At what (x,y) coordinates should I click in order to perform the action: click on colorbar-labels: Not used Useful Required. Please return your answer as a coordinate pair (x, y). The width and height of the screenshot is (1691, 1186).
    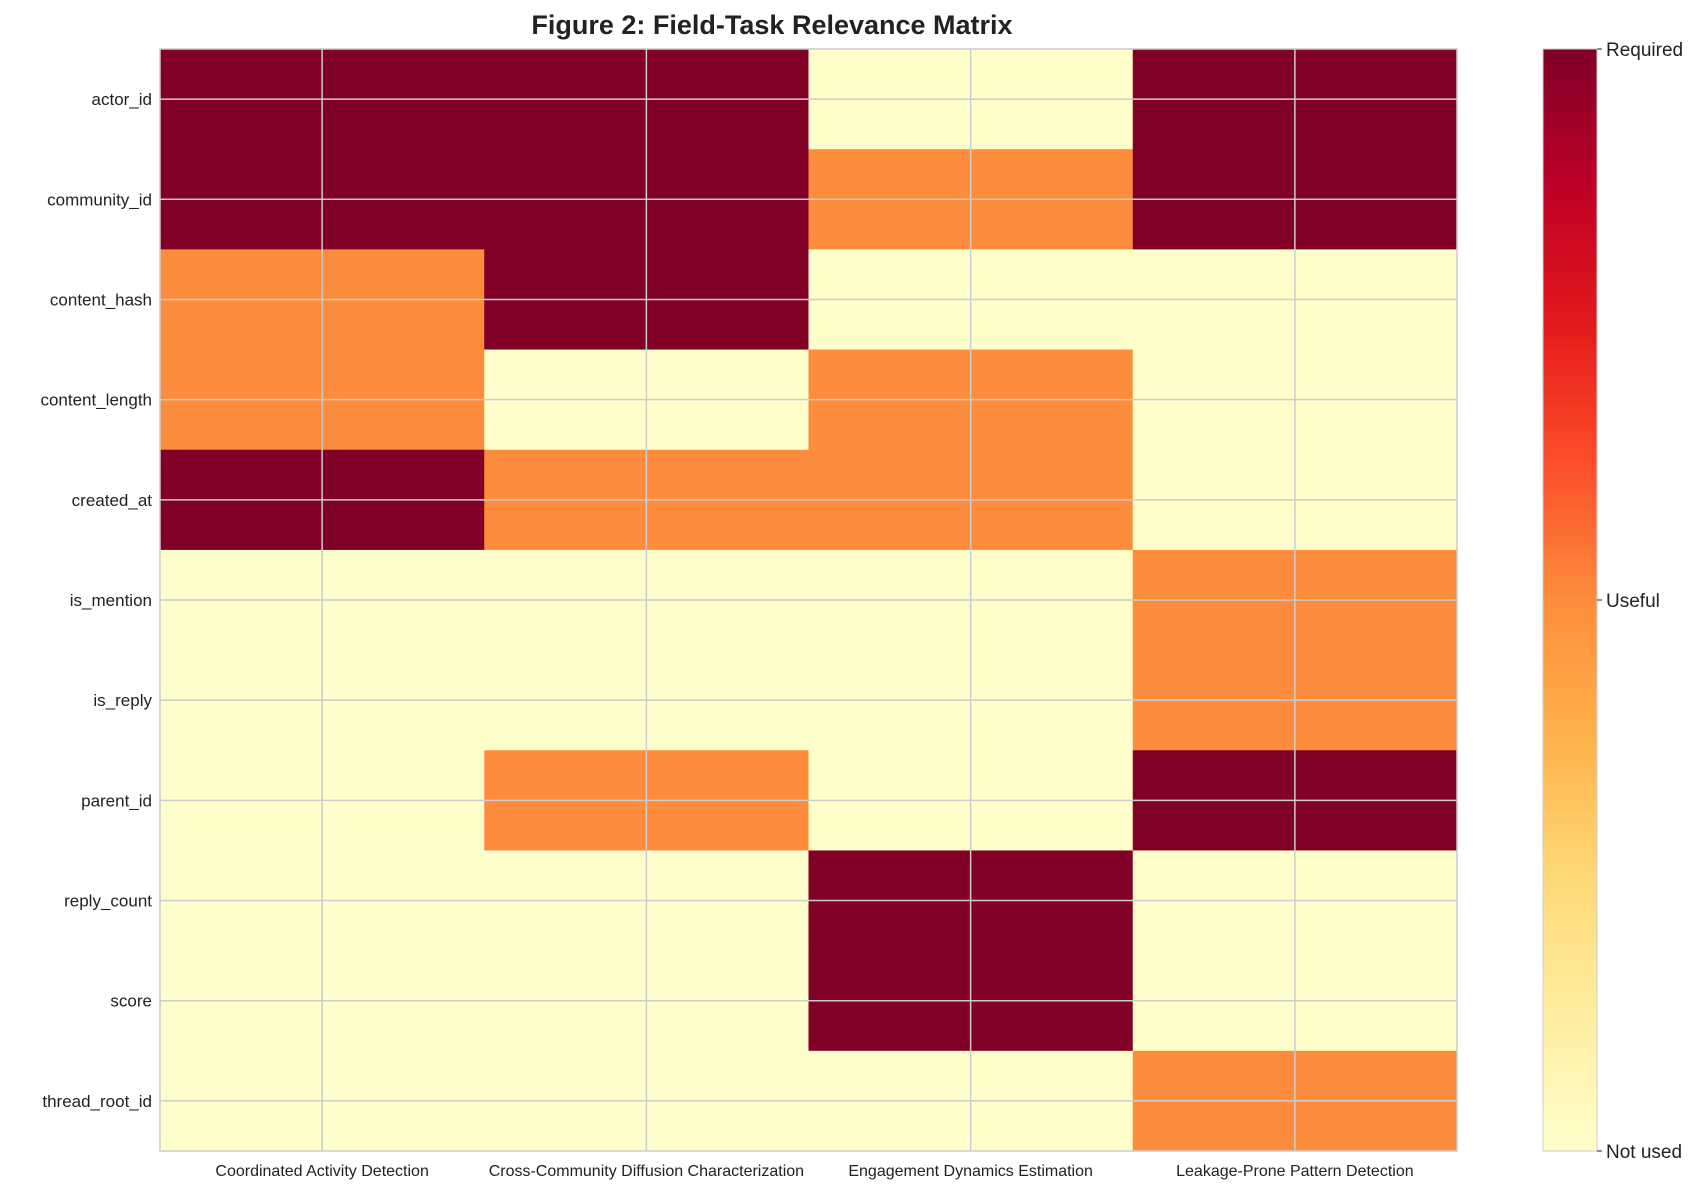
    Looking at the image, I should click on (1640, 601).